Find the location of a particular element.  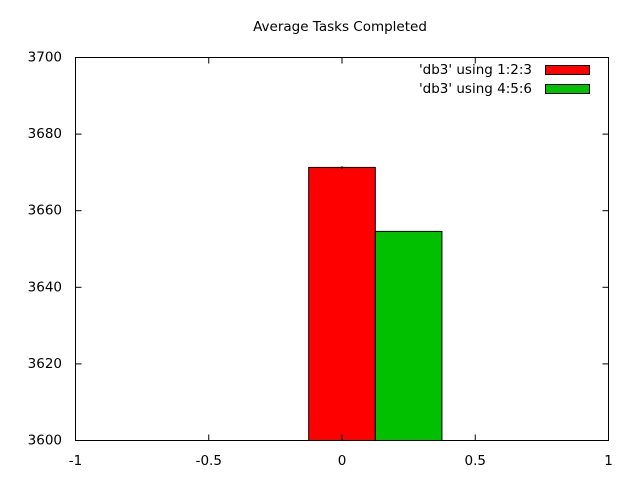

chart-title: Average Tasks Completed is located at coordinates (340, 27).